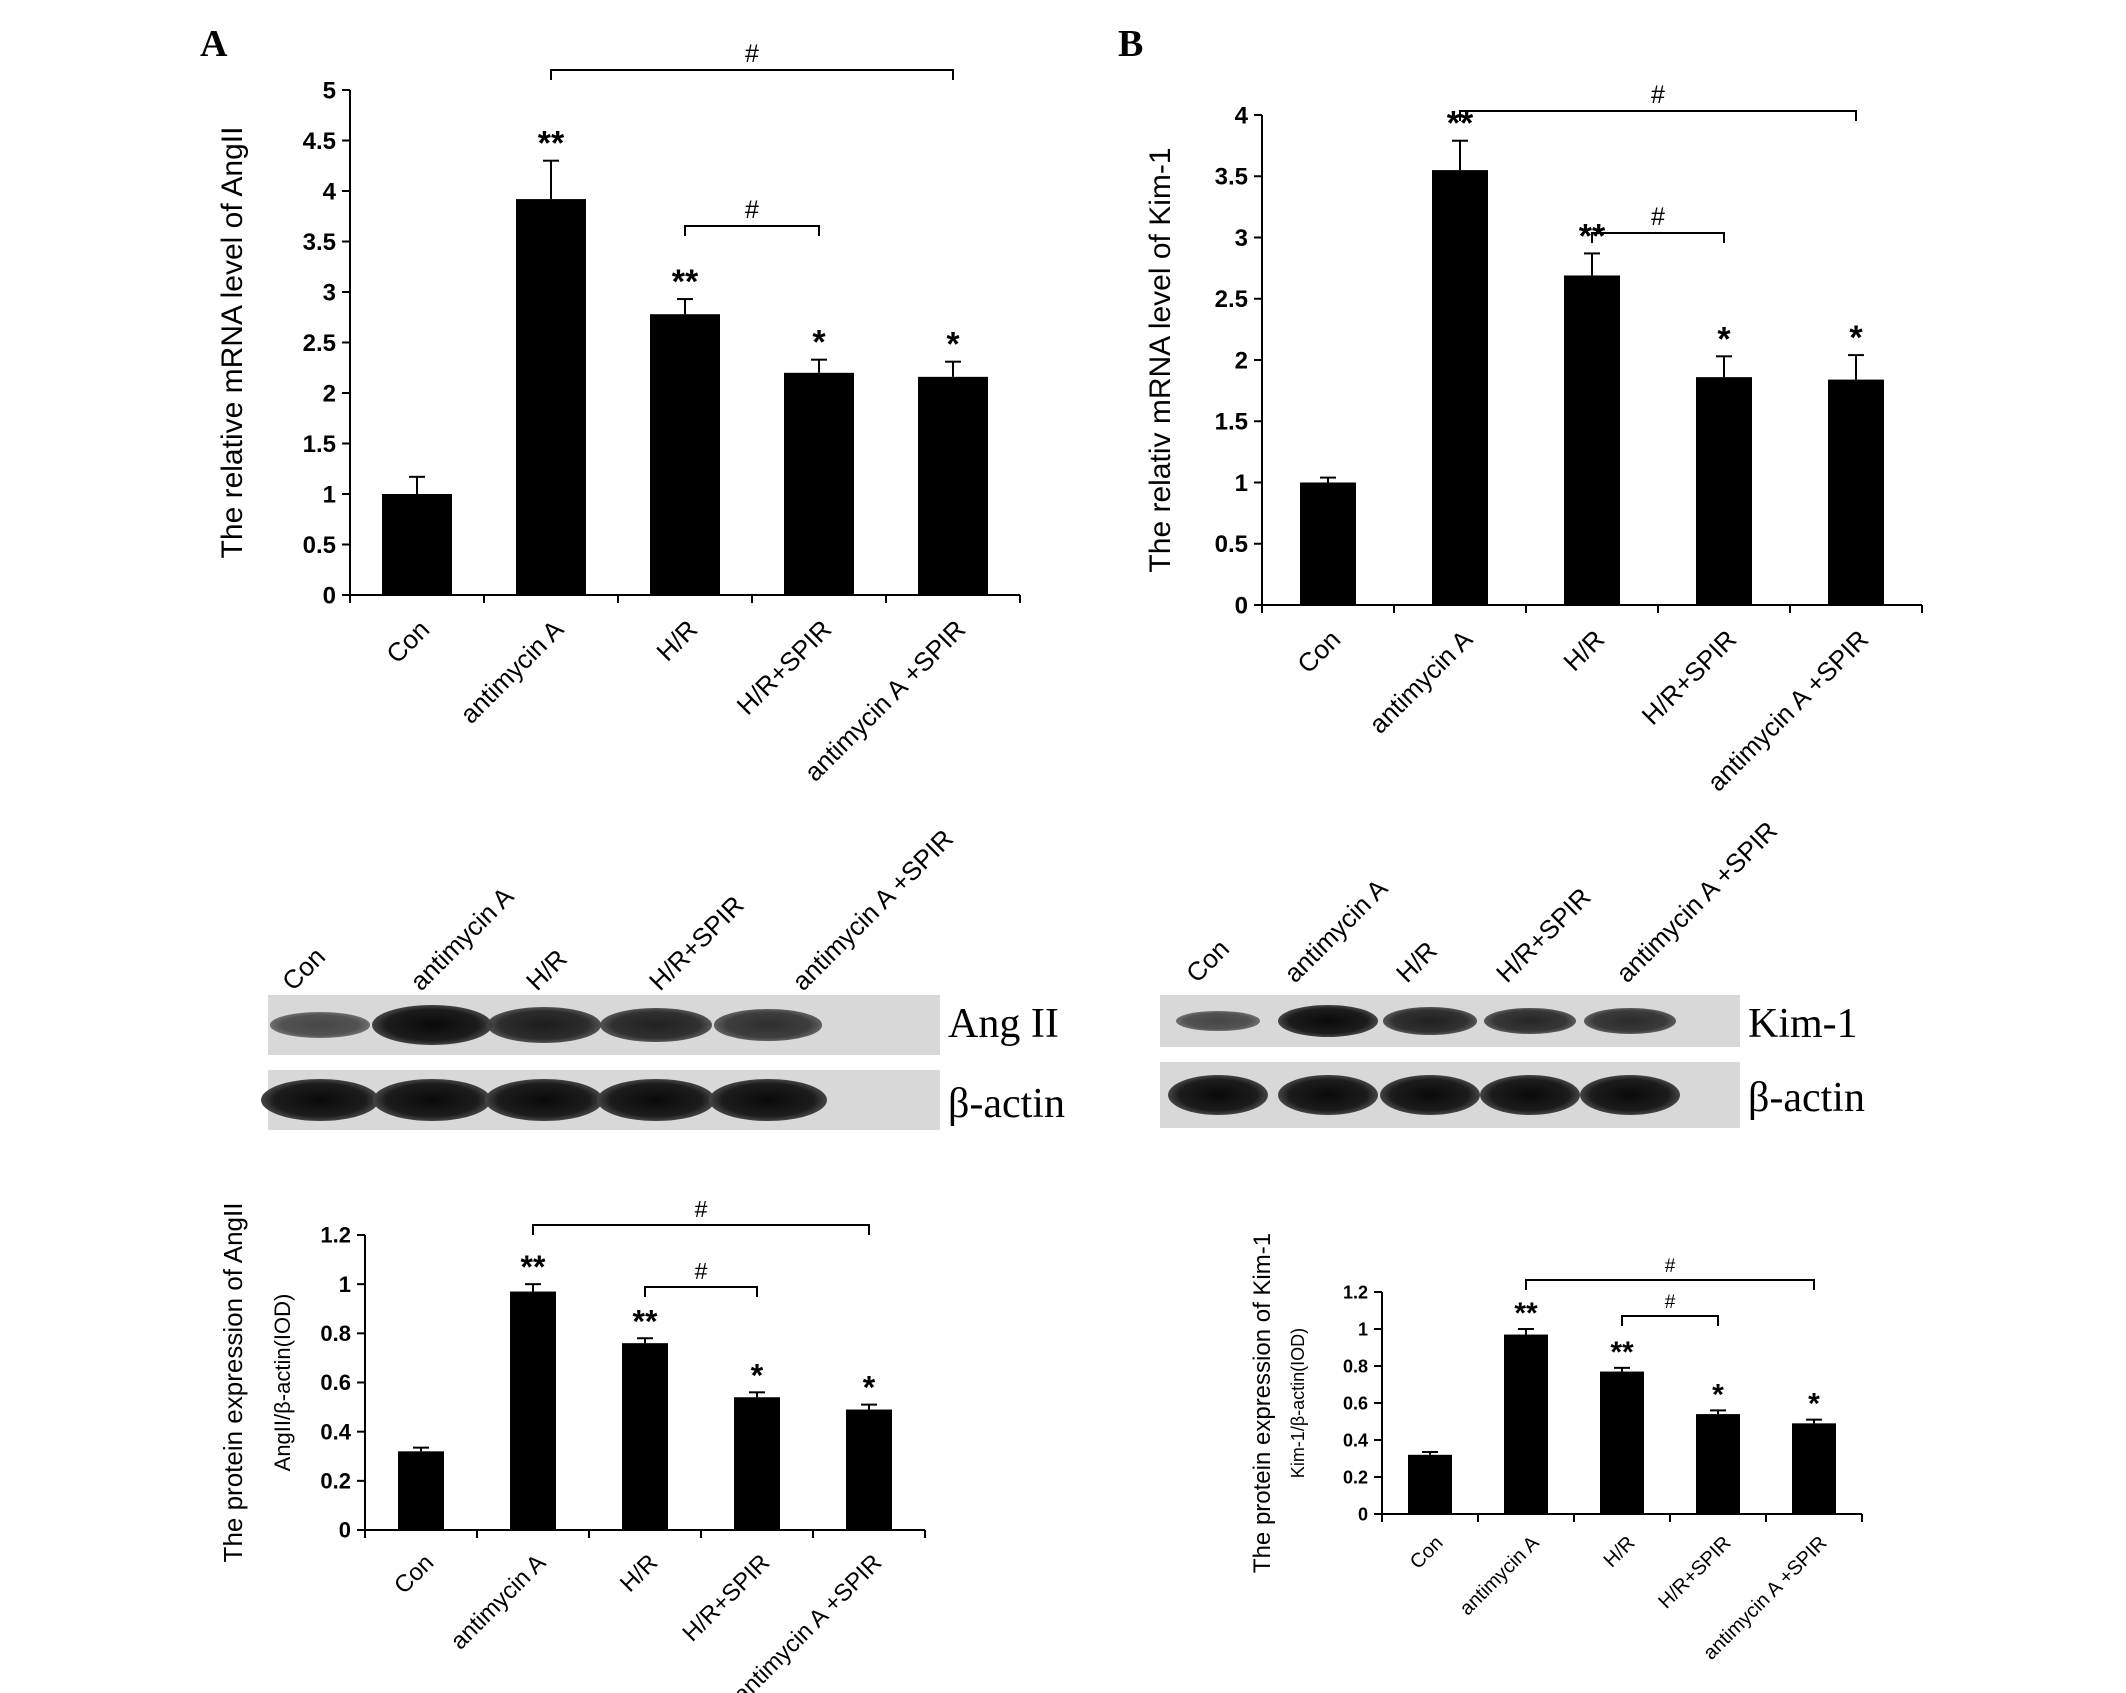 The width and height of the screenshot is (2126, 1693). Describe the element at coordinates (1803, 1024) in the screenshot. I see `blot-b-label-kim-1: Kim-1` at that location.